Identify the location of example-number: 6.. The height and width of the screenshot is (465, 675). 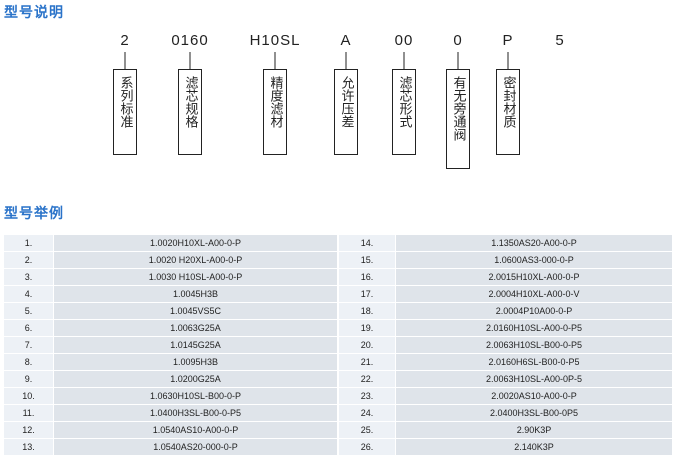
(28, 328).